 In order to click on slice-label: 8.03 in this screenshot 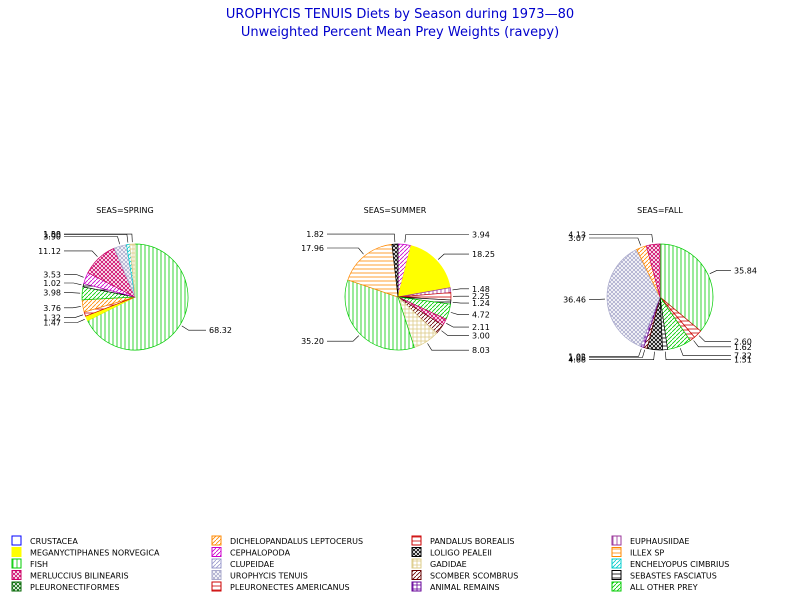, I will do `click(481, 350)`.